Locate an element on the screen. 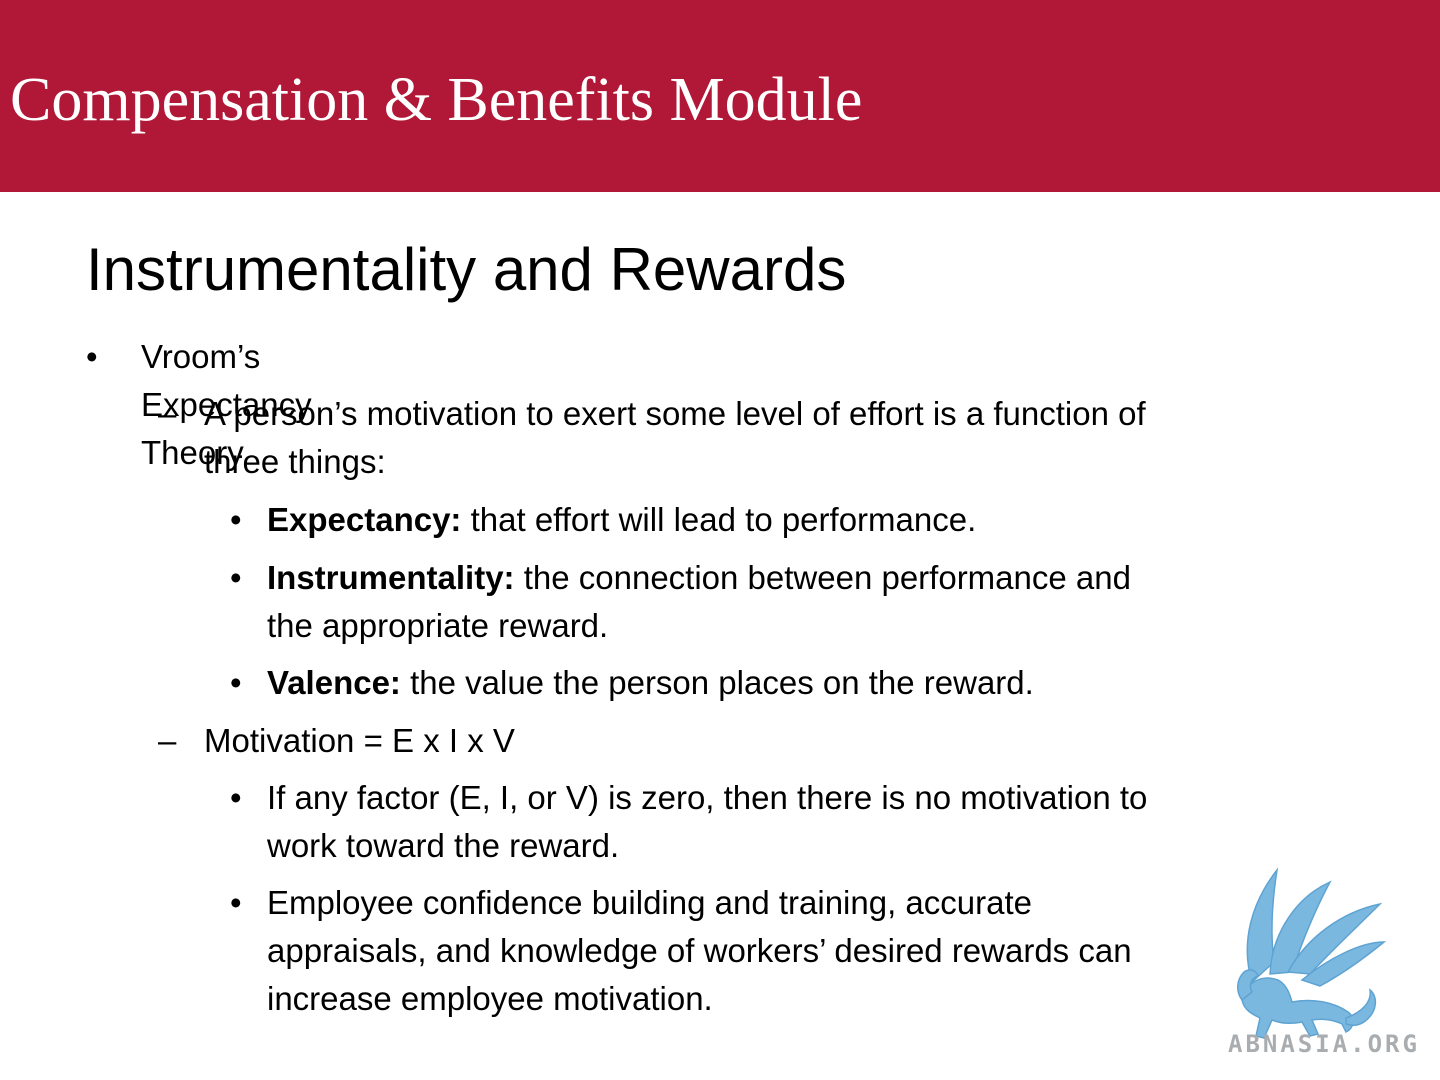 This screenshot has width=1440, height=1080. module-title: Compensation & Benefits Module is located at coordinates (436, 100).